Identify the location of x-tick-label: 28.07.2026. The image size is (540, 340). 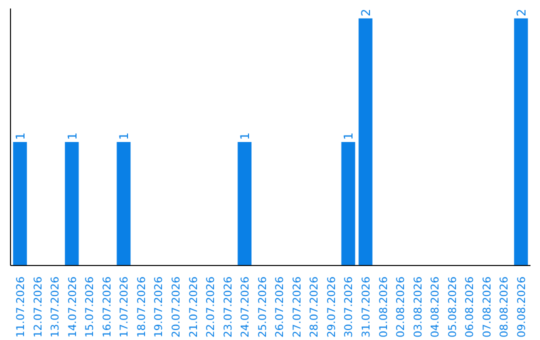
(314, 307).